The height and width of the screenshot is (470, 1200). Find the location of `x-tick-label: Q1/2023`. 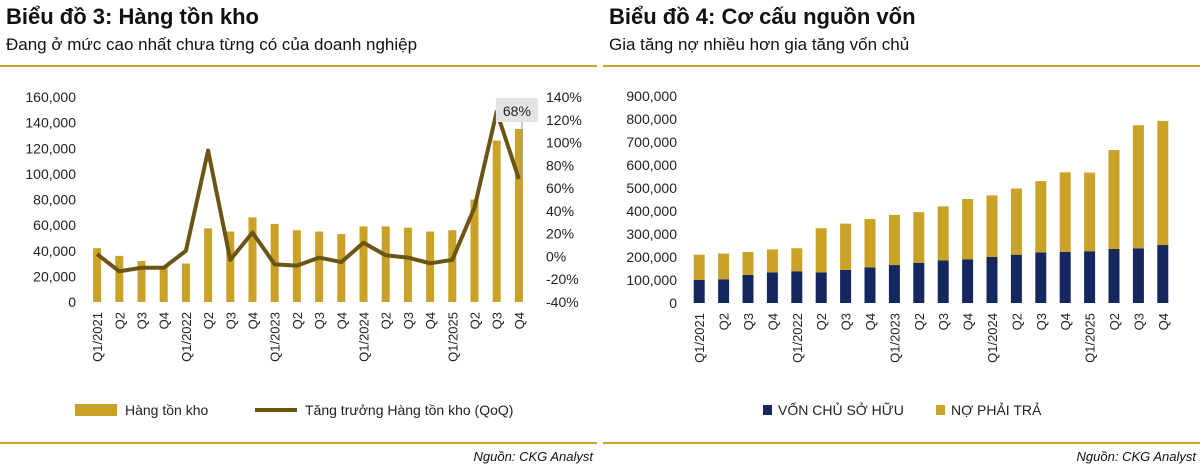

x-tick-label: Q1/2023 is located at coordinates (275, 337).